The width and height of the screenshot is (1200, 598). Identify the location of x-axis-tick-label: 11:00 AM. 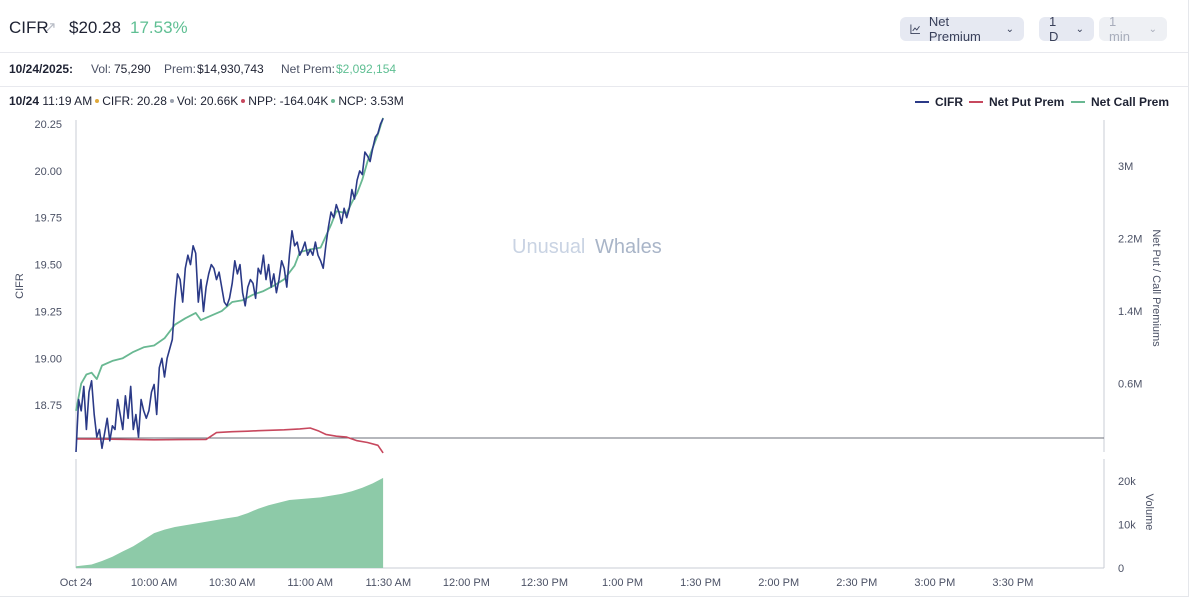
(310, 583).